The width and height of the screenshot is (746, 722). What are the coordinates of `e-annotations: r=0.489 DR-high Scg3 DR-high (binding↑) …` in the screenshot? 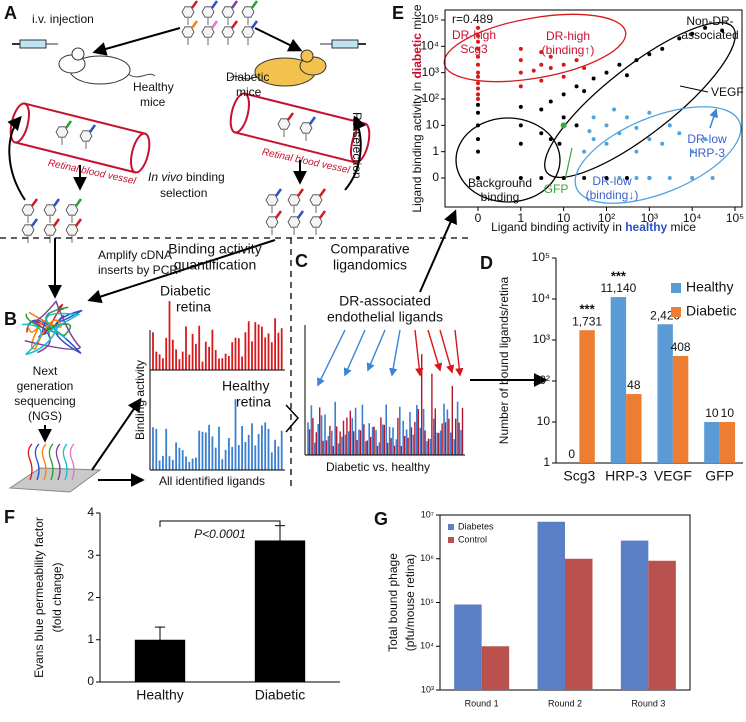 It's located at (593, 108).